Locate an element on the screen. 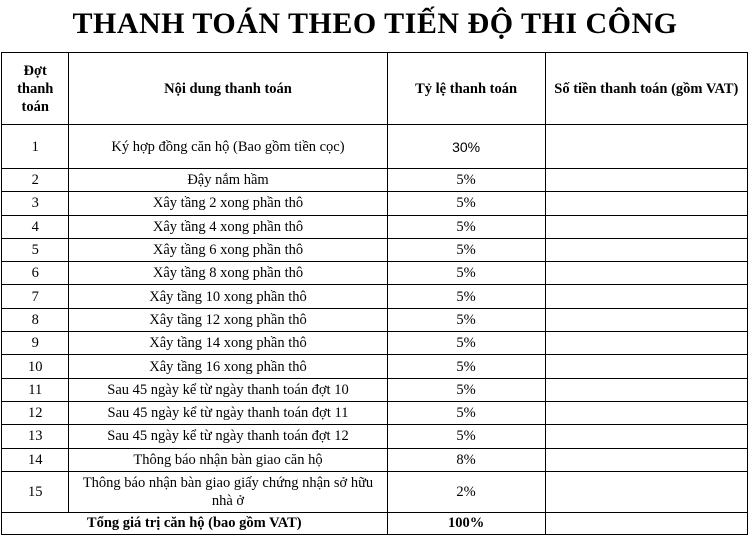 This screenshot has height=543, width=750. table-row: 3 Xây tầng 2 xong phần thô 5% is located at coordinates (374, 203).